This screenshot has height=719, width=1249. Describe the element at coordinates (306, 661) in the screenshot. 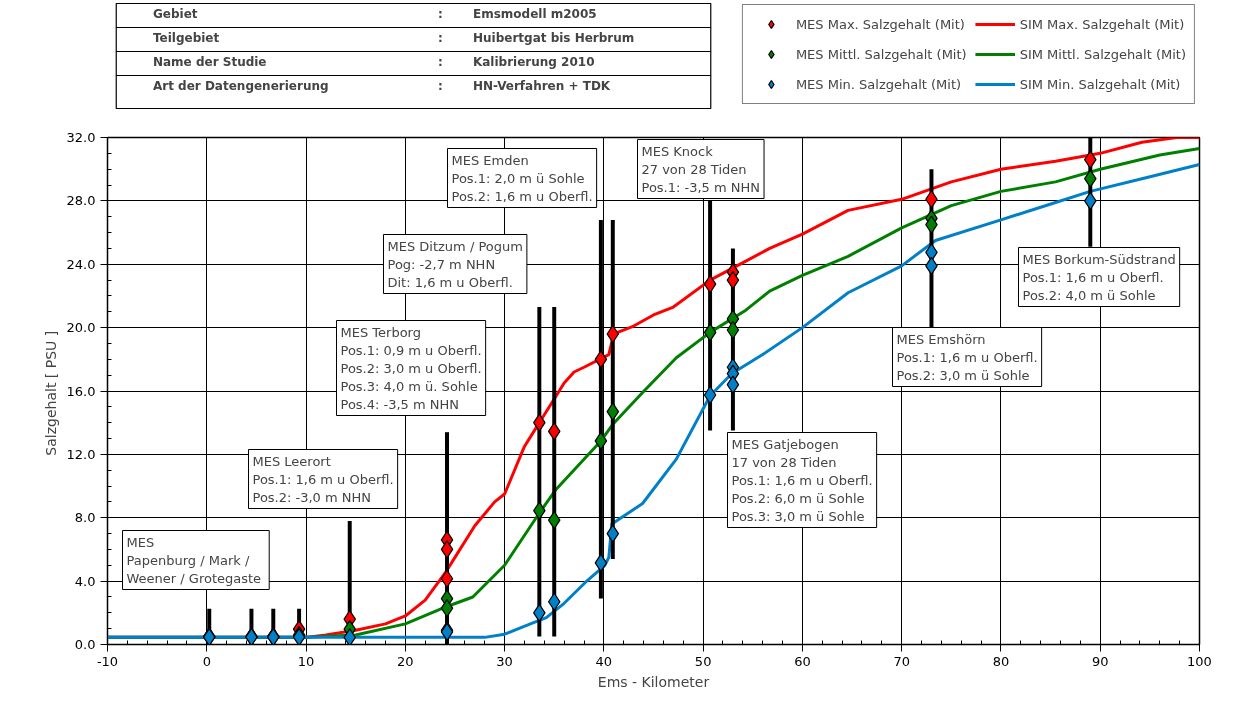

I see `x-tick-label: 10` at that location.